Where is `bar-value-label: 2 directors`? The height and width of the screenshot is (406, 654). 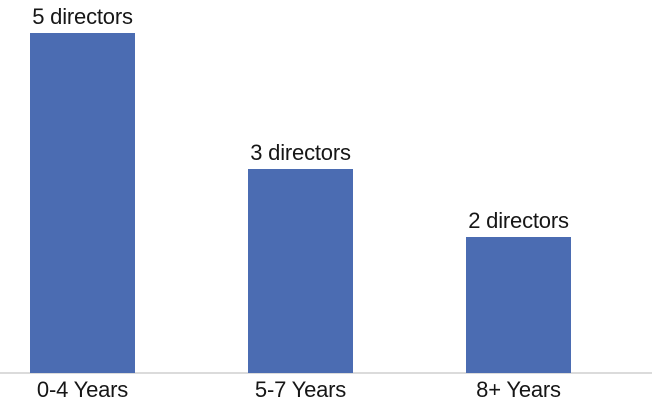 bar-value-label: 2 directors is located at coordinates (518, 220).